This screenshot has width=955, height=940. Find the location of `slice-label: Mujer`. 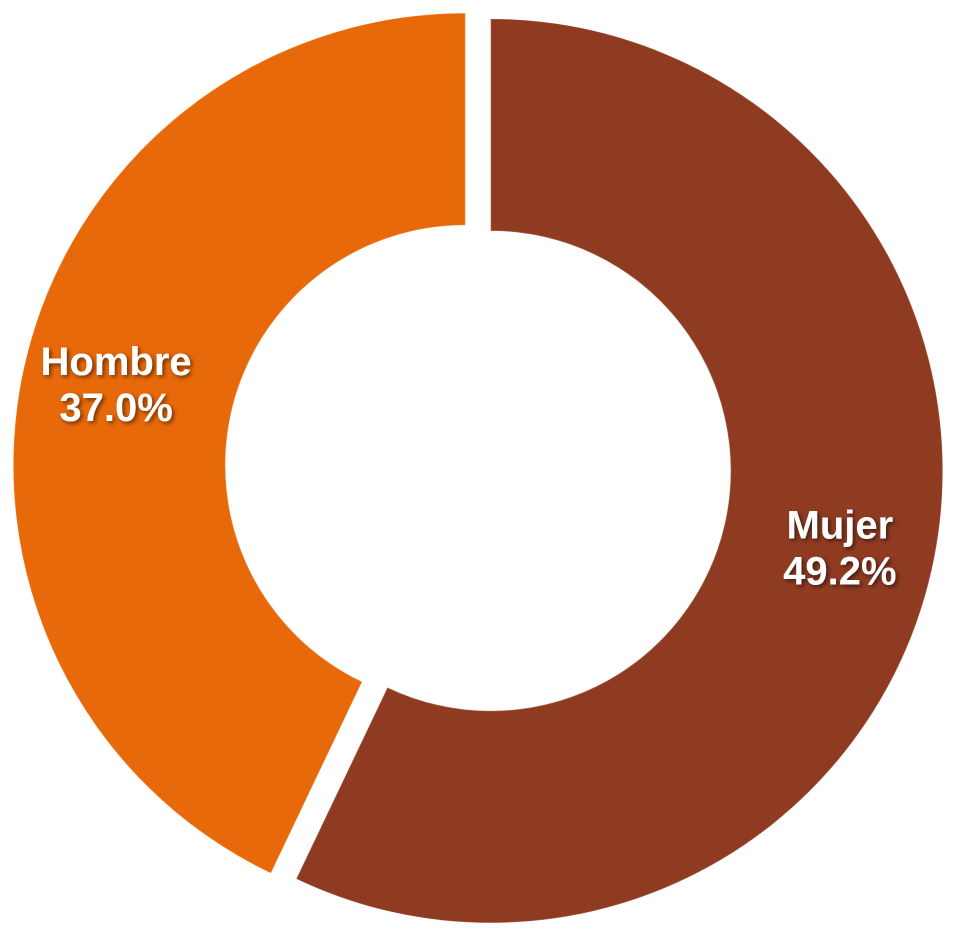

slice-label: Mujer is located at coordinates (840, 525).